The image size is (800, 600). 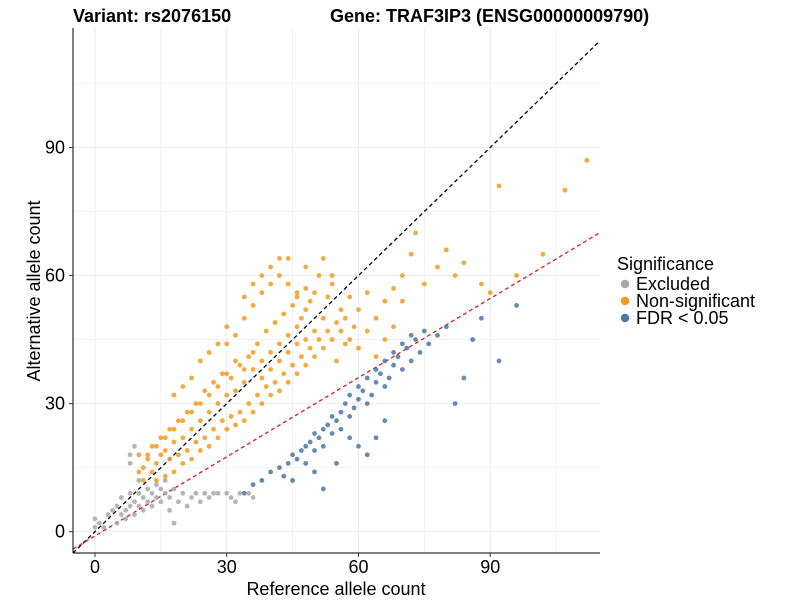 What do you see at coordinates (55, 404) in the screenshot?
I see `y-tick-label: 30` at bounding box center [55, 404].